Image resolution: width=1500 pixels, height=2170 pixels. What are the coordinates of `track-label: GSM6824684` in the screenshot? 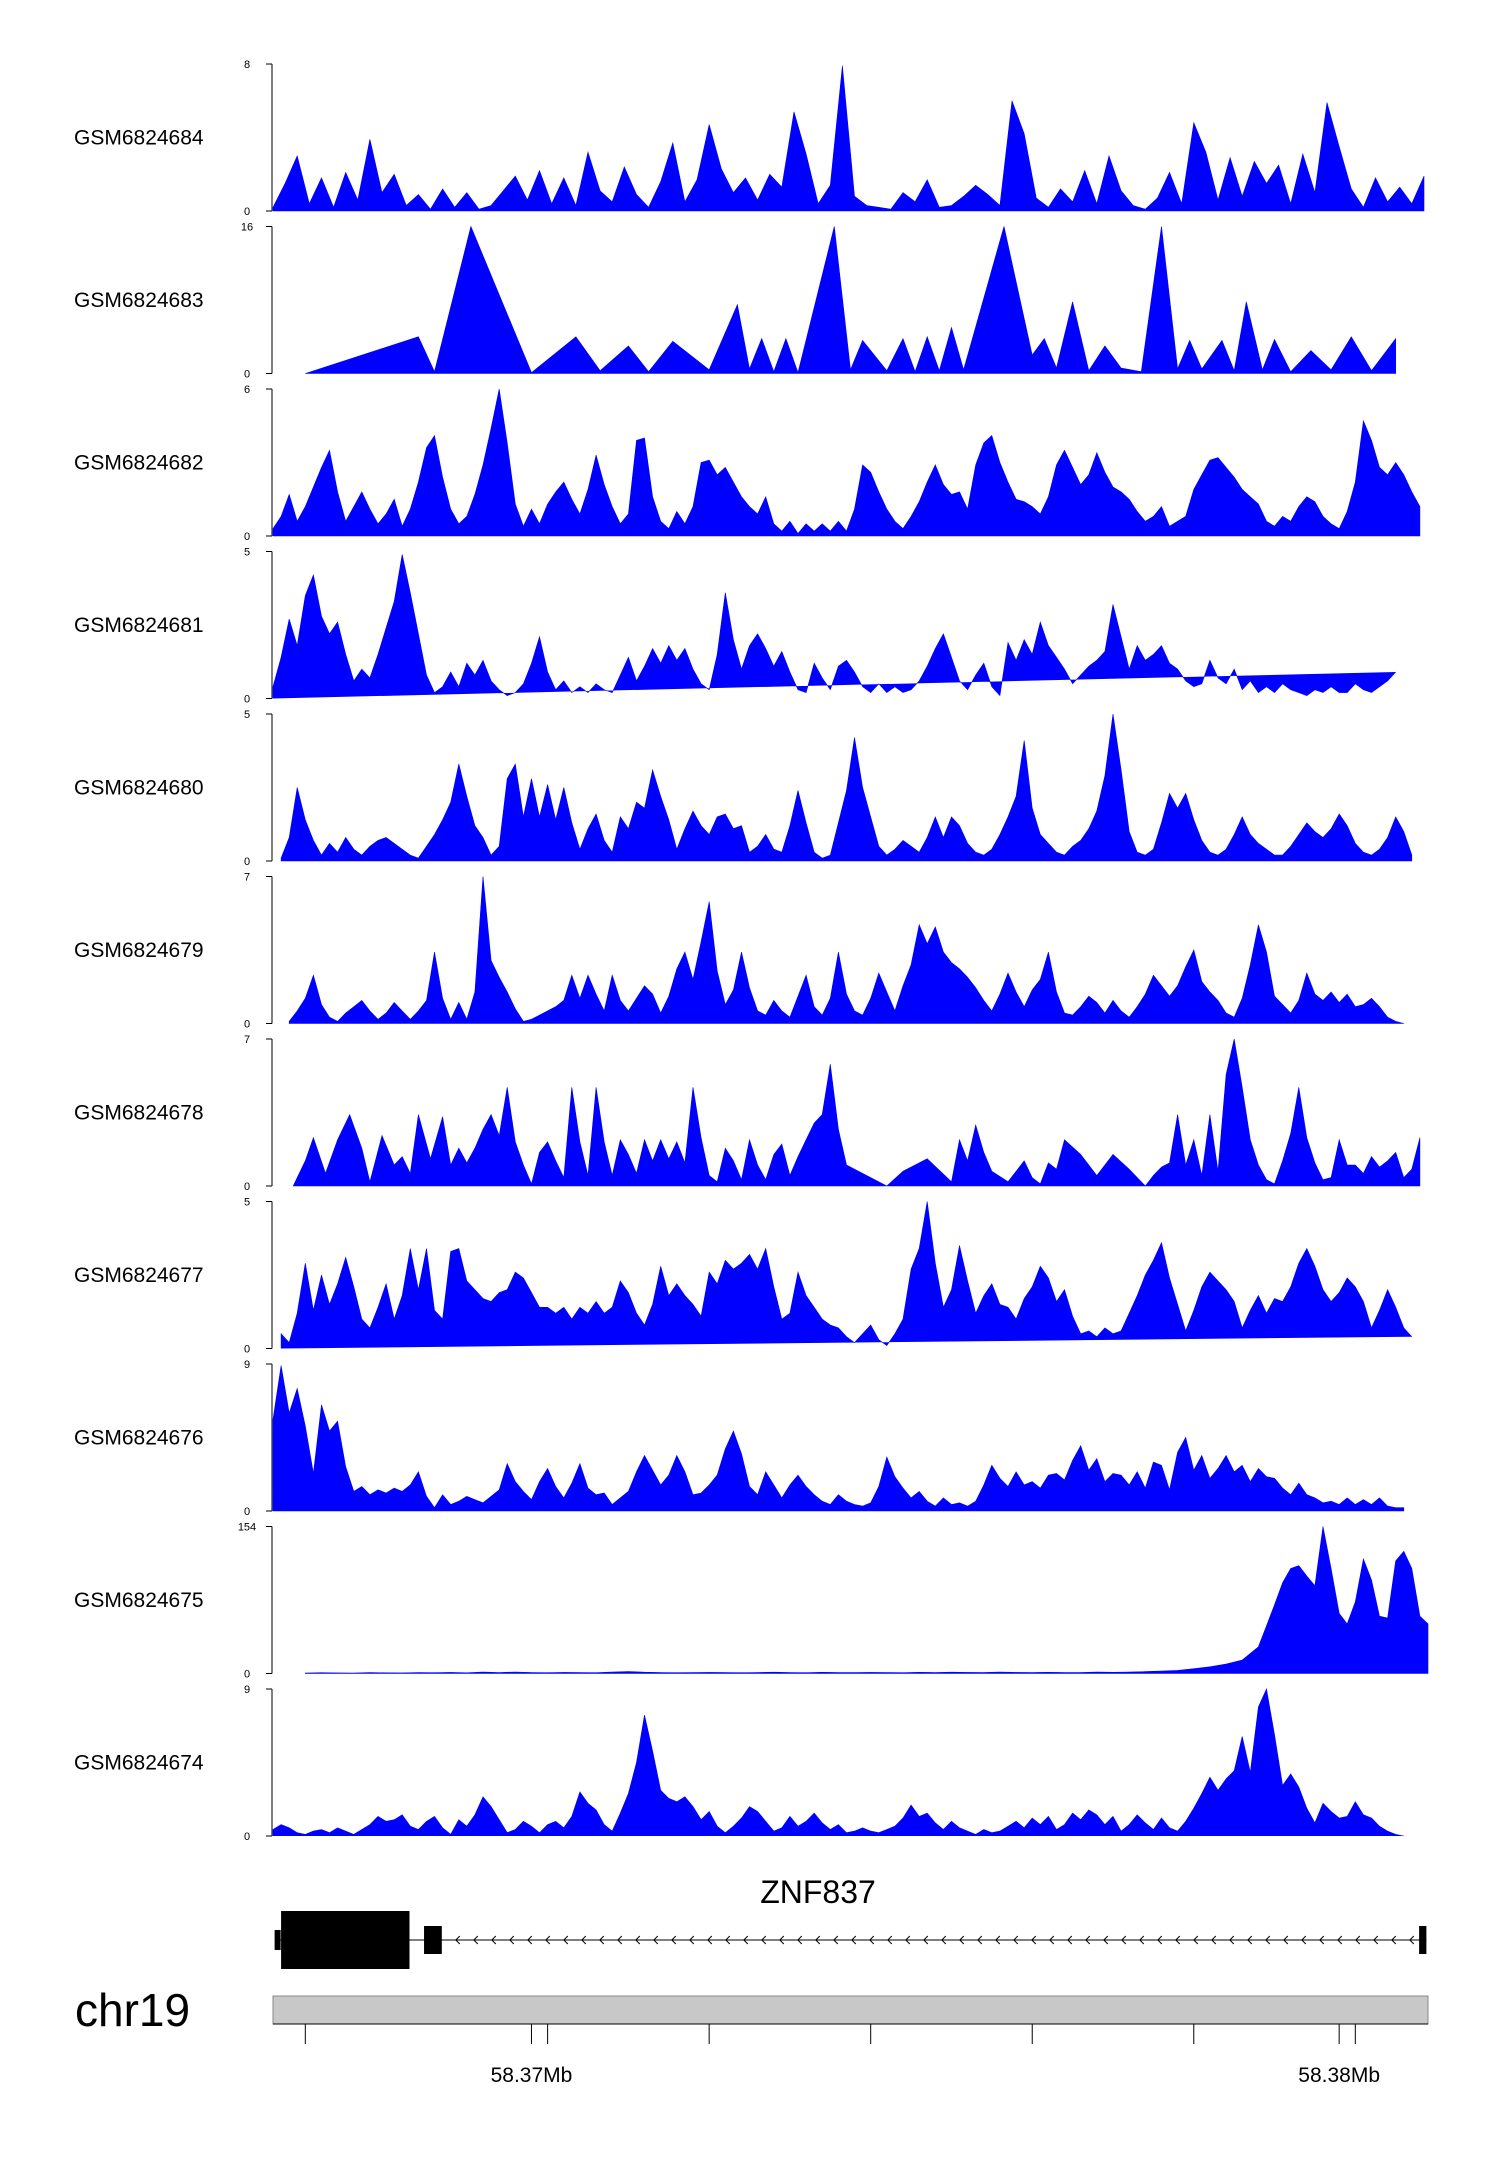 It's located at (139, 138).